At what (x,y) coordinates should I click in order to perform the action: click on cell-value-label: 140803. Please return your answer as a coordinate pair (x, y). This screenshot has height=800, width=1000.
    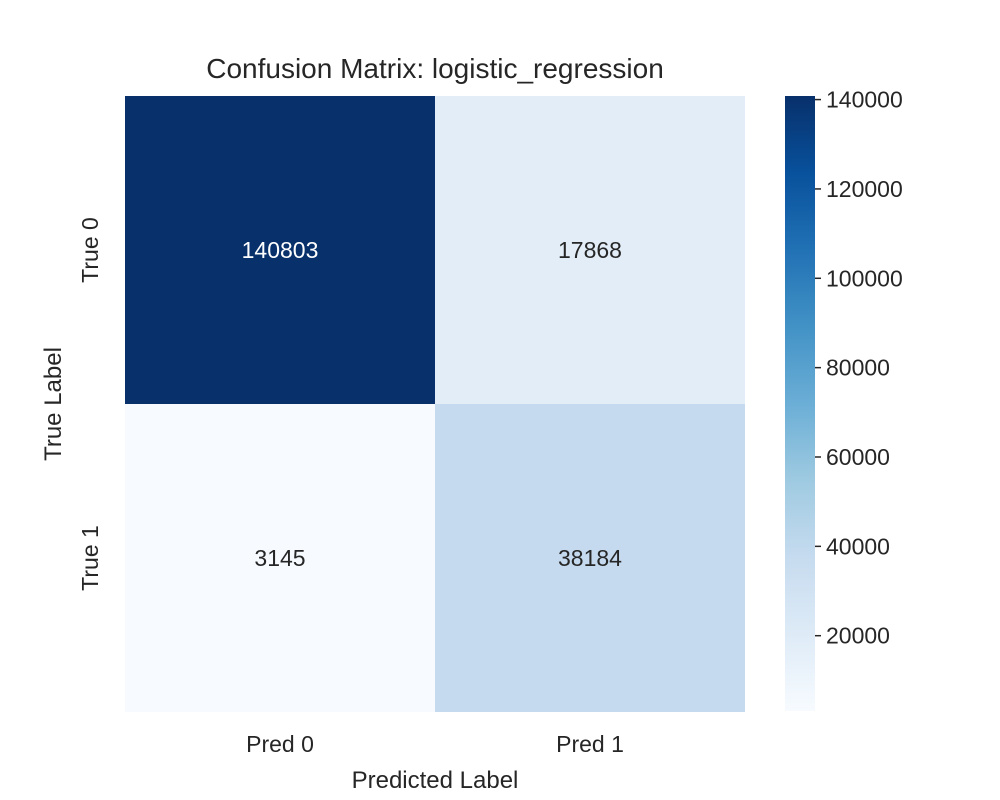
    Looking at the image, I should click on (280, 250).